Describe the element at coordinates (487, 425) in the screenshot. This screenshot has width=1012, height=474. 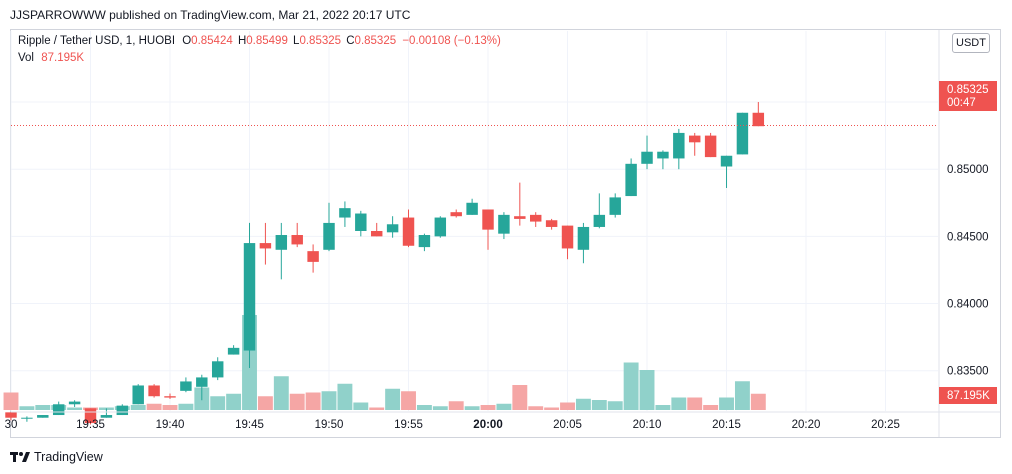
I see `time-tick-label: 20:00` at that location.